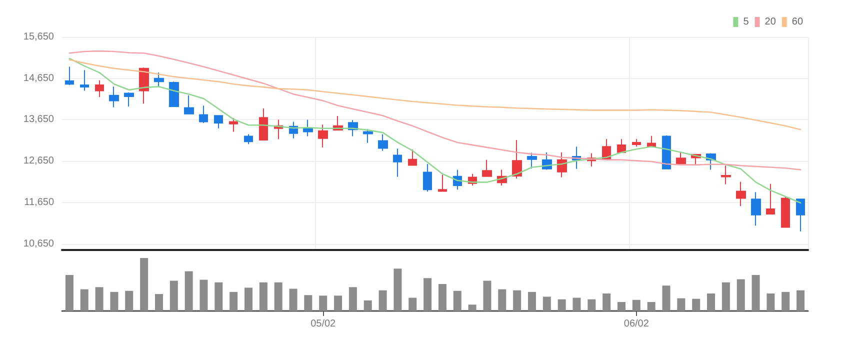 The image size is (850, 349). Describe the element at coordinates (798, 22) in the screenshot. I see `legend-label: 60` at that location.